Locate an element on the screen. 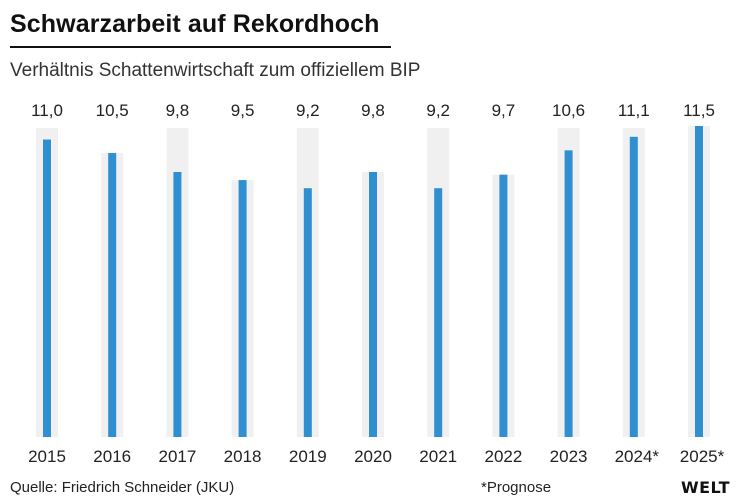 This screenshot has width=742, height=503. bar-2020 is located at coordinates (373, 304).